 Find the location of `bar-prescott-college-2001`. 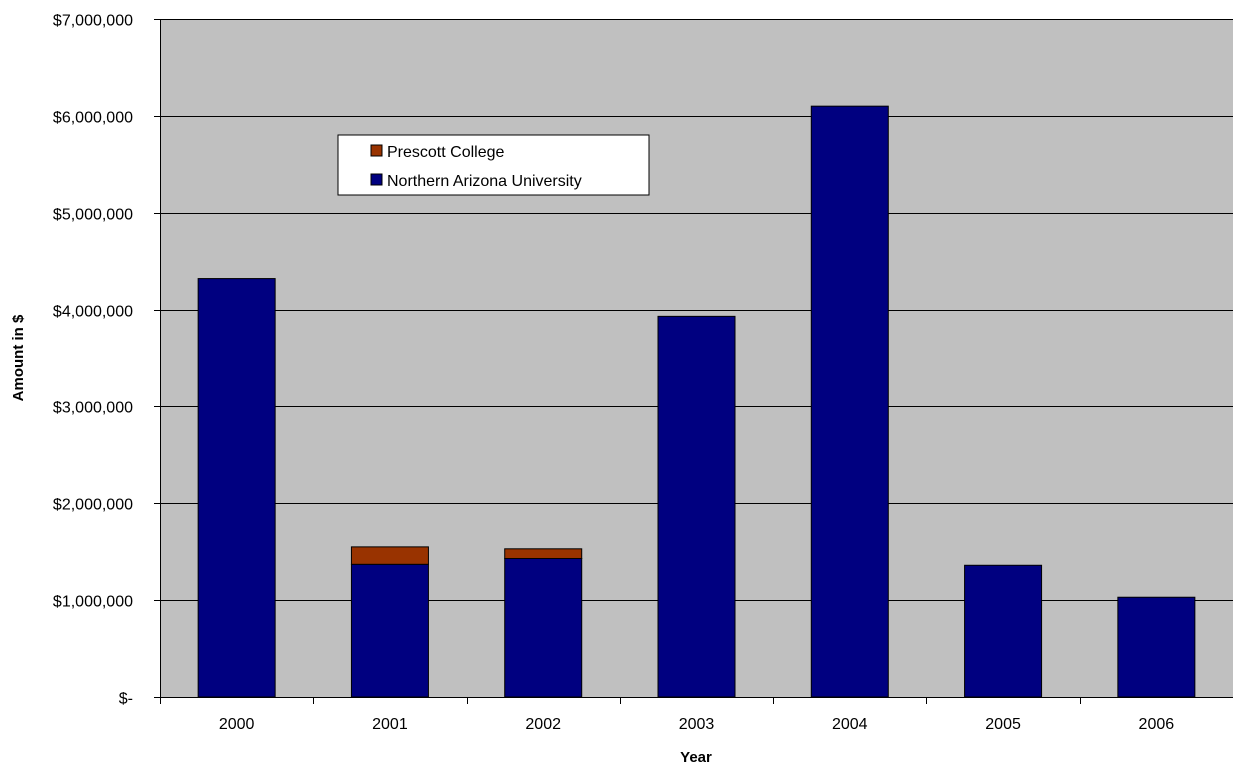

bar-prescott-college-2001 is located at coordinates (389, 555).